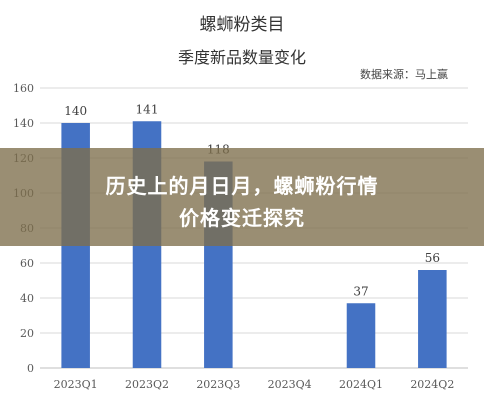  I want to click on x-tick-label: 2024Q1, so click(361, 384).